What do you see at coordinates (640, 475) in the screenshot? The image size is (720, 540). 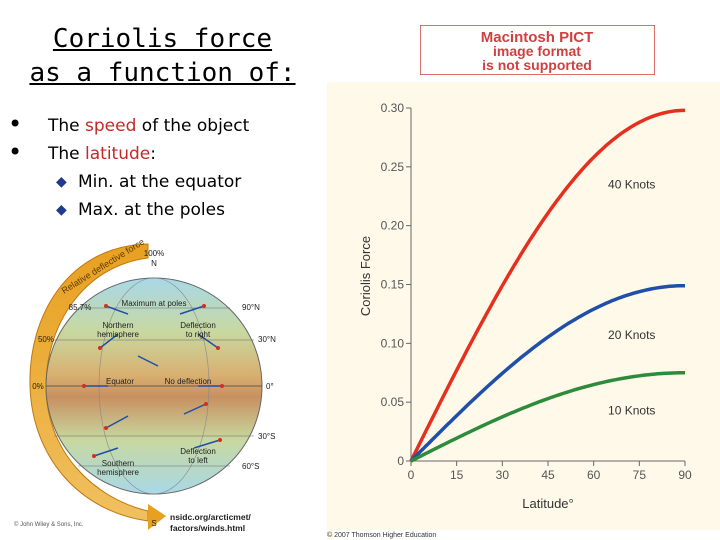 I see `x-tick-label: 75` at bounding box center [640, 475].